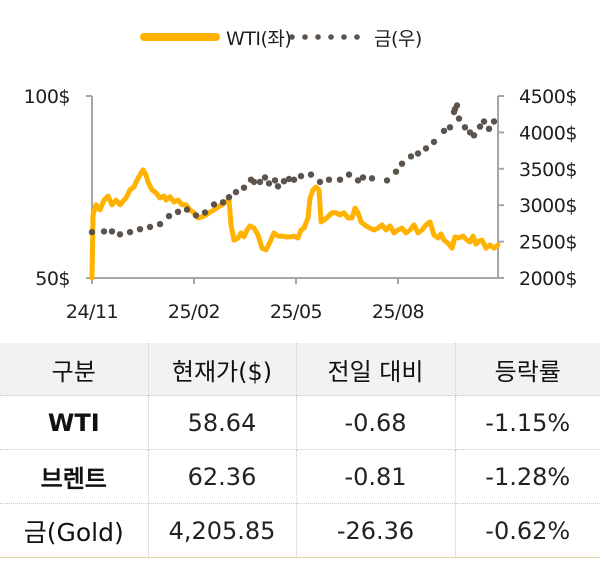  What do you see at coordinates (221, 476) in the screenshot?
I see `row-price: 62.36` at bounding box center [221, 476].